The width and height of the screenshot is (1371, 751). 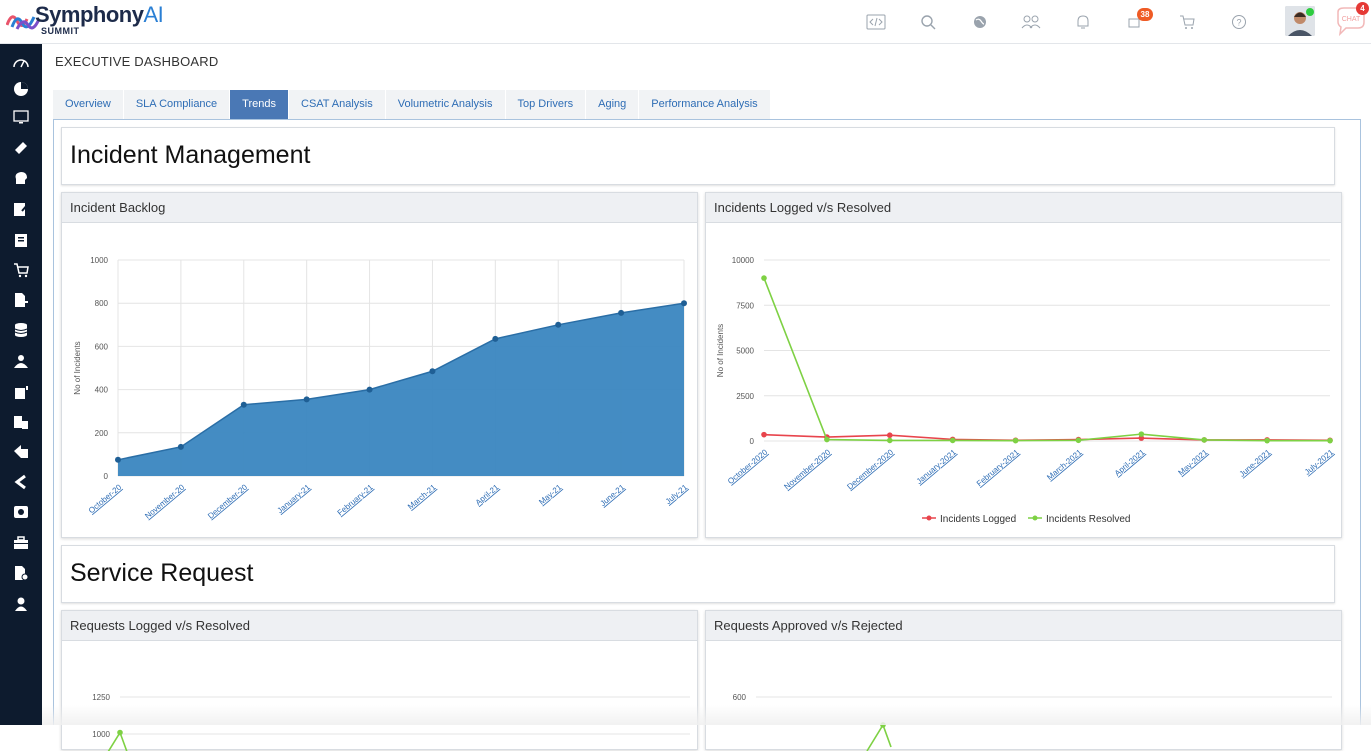 What do you see at coordinates (1134, 22) in the screenshot?
I see `announcement-icon` at bounding box center [1134, 22].